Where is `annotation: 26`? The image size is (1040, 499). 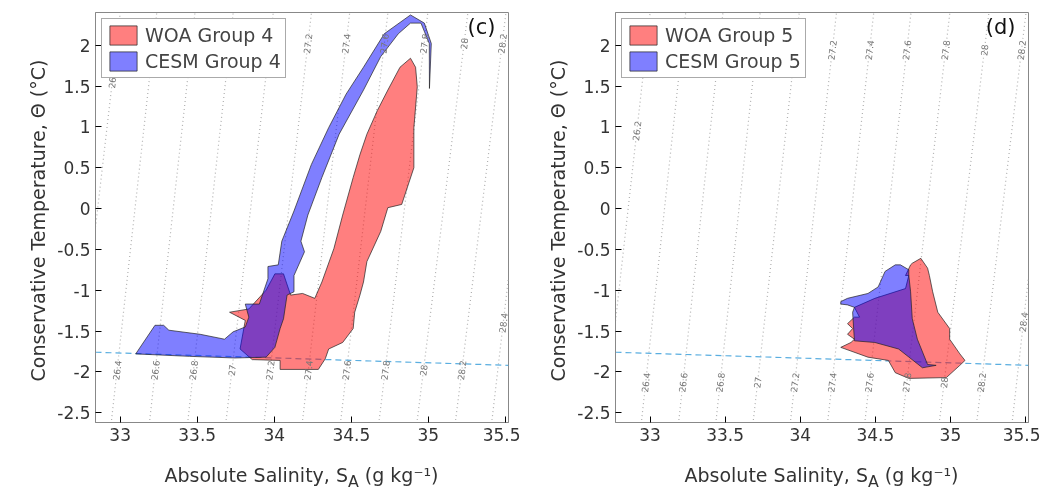 annotation: 26 is located at coordinates (112, 83).